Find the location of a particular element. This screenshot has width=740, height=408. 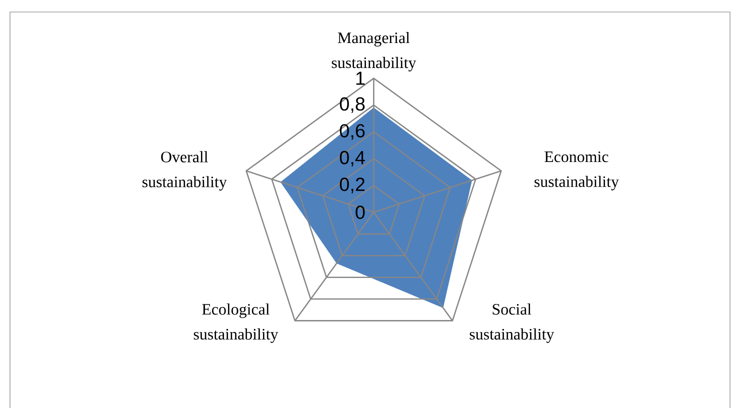

spoke-label: Overall sustainability is located at coordinates (184, 171).